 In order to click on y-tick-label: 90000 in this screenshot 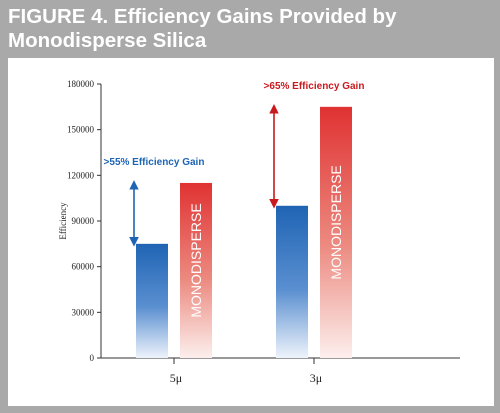, I will do `click(83, 221)`.